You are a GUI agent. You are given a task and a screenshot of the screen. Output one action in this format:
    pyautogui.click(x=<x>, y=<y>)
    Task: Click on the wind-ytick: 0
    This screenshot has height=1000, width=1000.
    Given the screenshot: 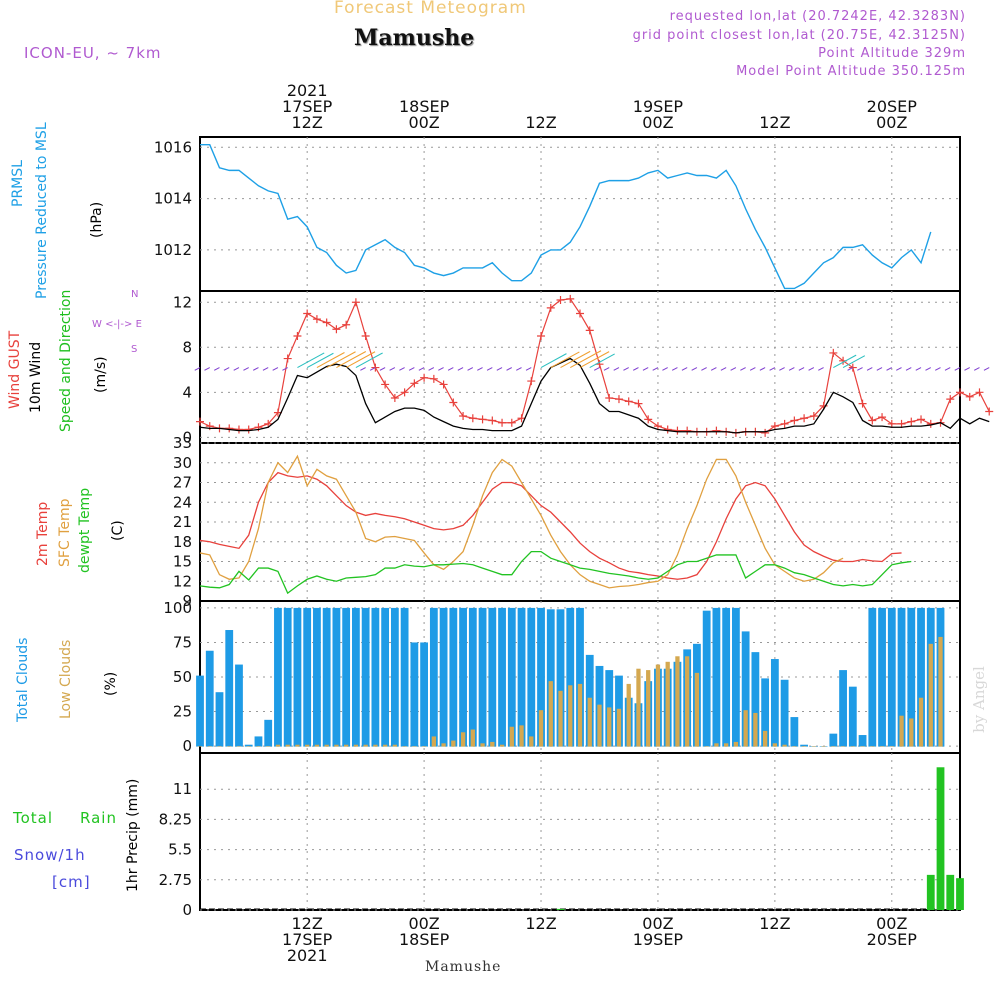 What is the action you would take?
    pyautogui.click(x=187, y=437)
    